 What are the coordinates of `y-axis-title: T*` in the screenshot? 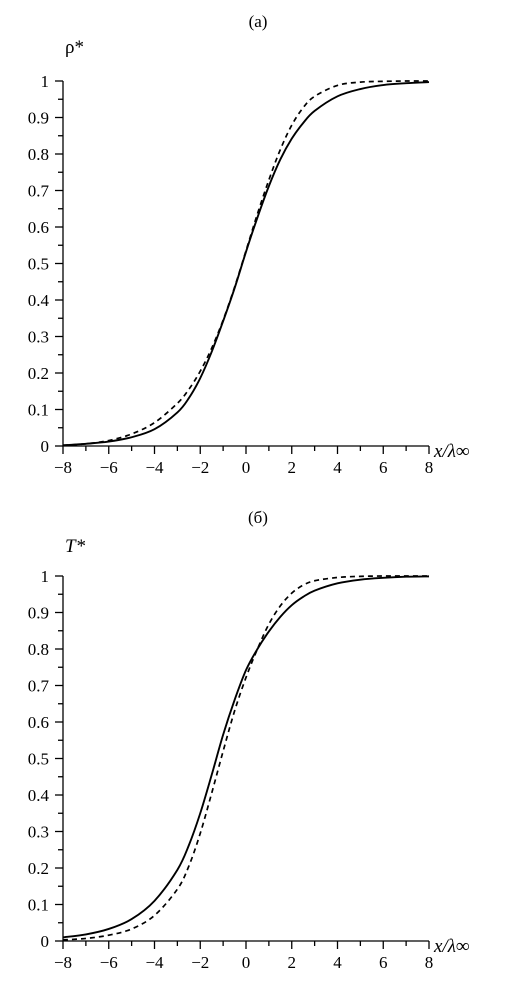 It's located at (75, 546).